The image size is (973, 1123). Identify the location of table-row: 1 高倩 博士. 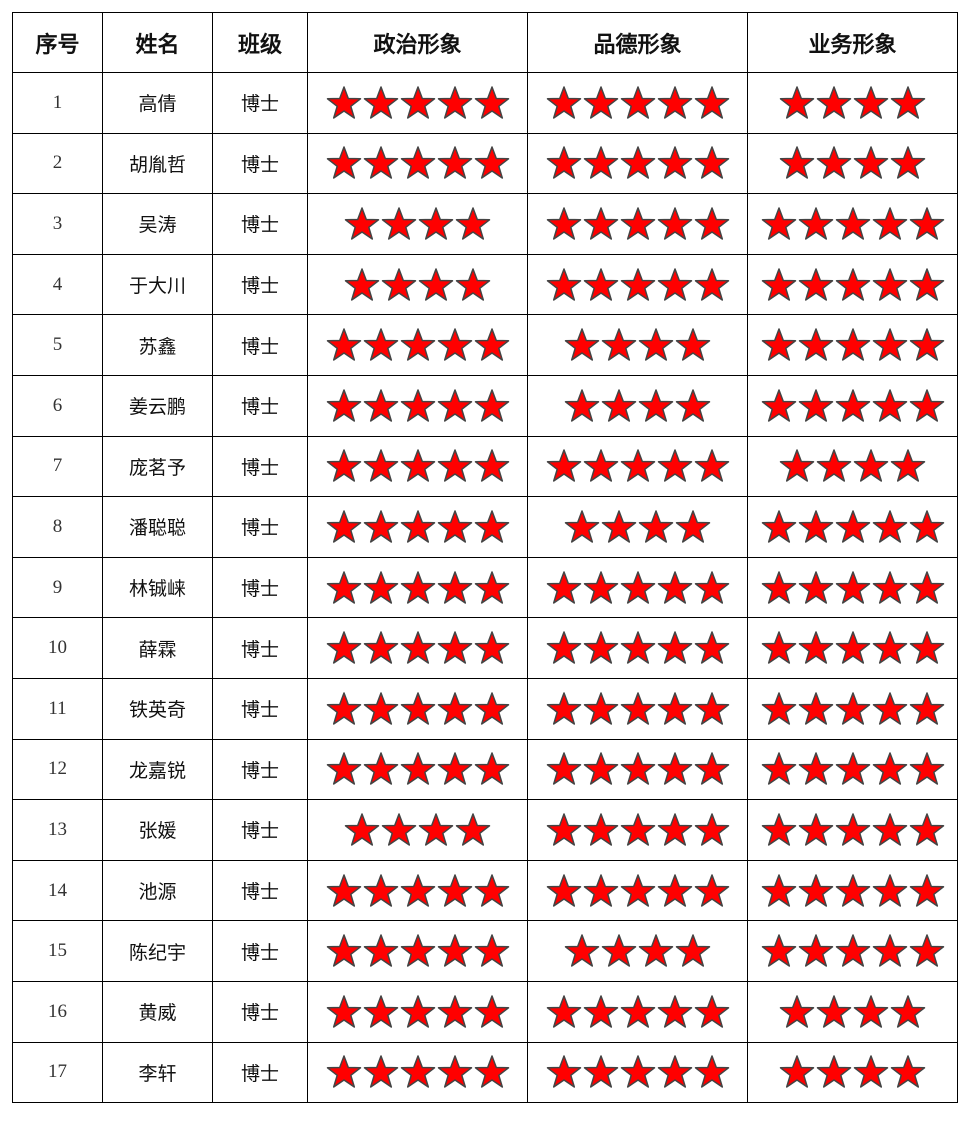
(485, 103).